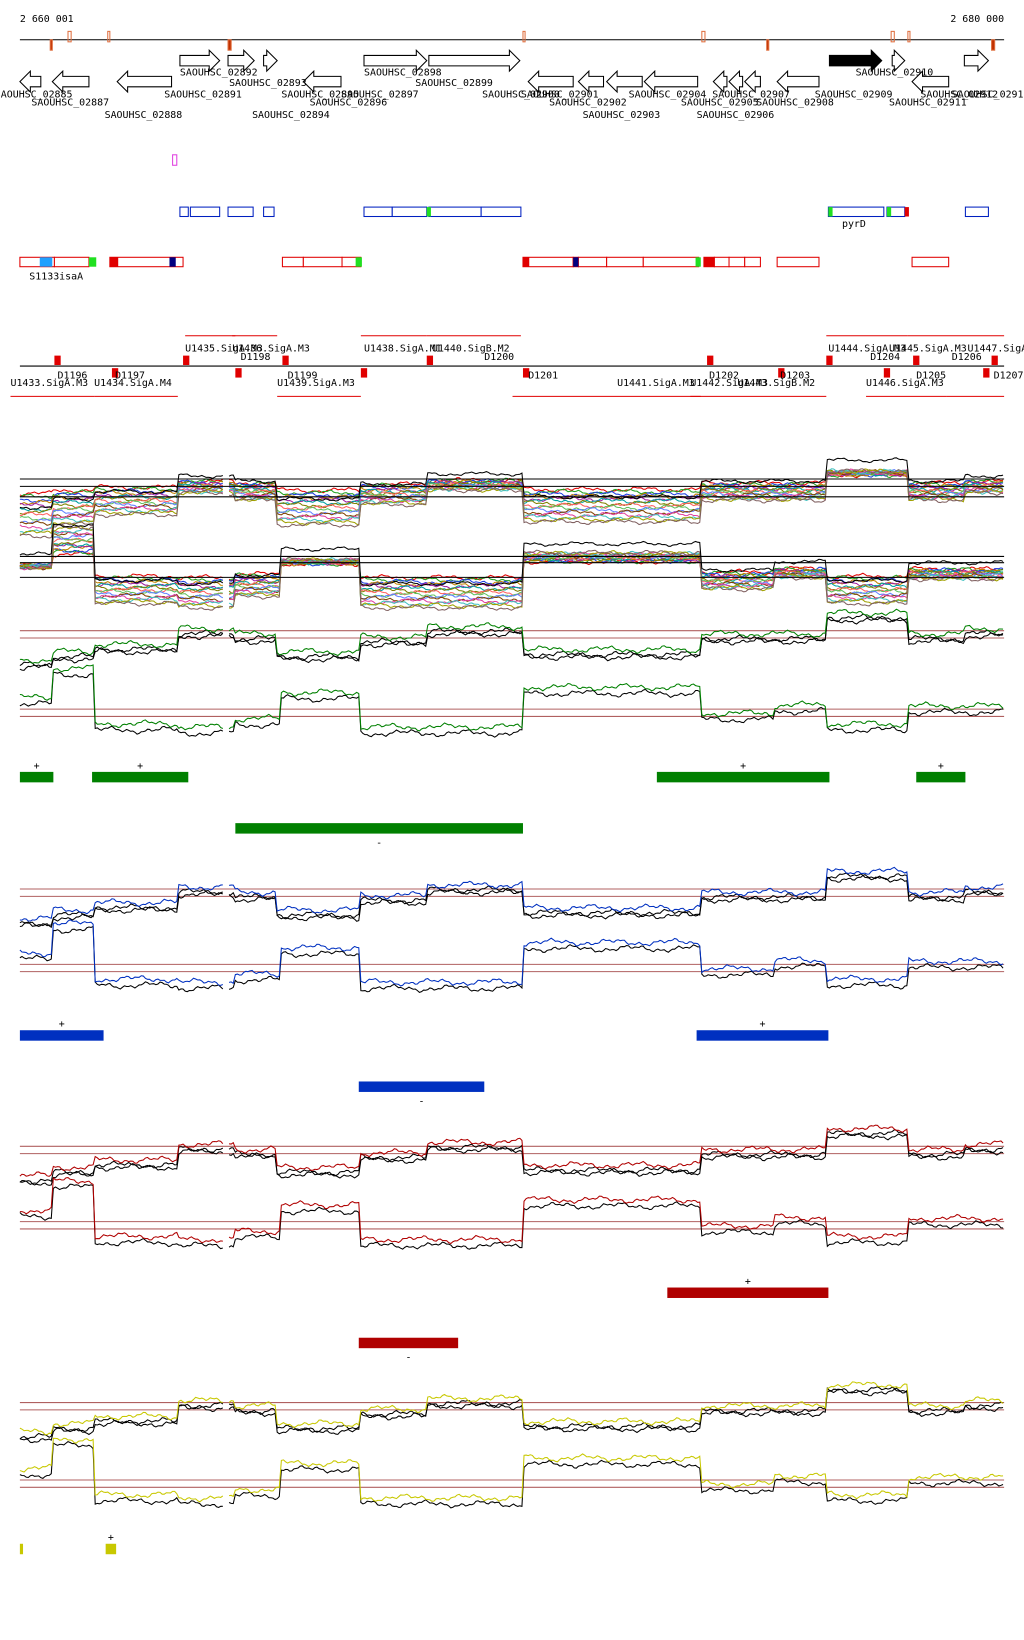 The height and width of the screenshot is (1640, 1024). Describe the element at coordinates (256, 357) in the screenshot. I see `promoter-label: D1198` at that location.